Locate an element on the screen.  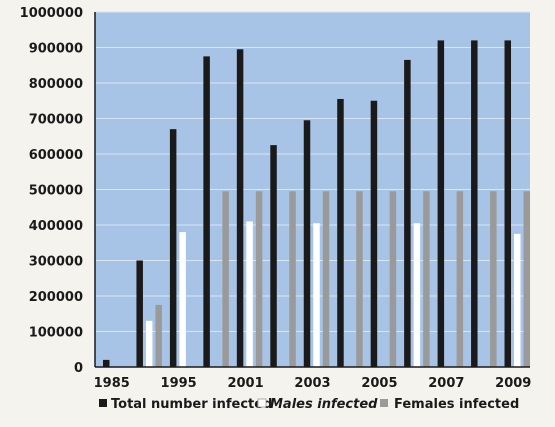
legend-label: Females infected is located at coordinates (456, 404).